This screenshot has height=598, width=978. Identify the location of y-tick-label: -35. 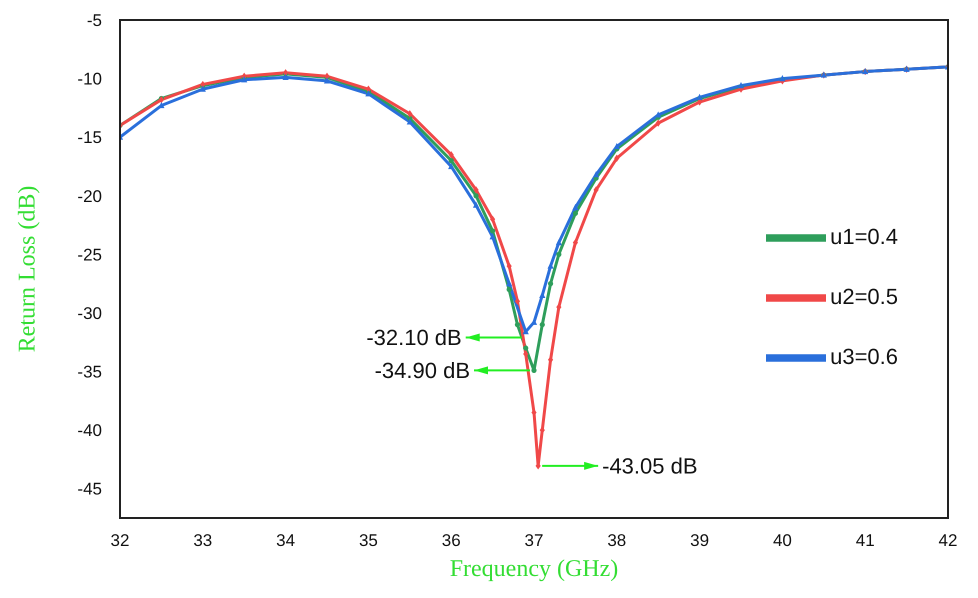
(89, 372).